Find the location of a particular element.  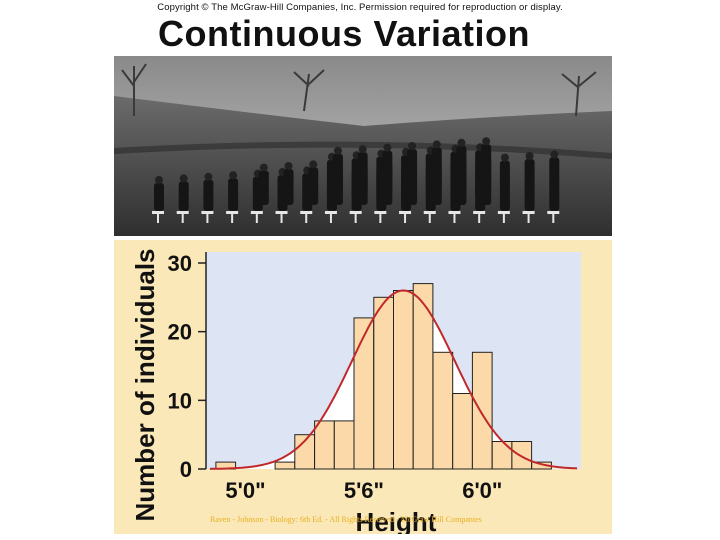

slide-title: Continuous Variation is located at coordinates (344, 33).